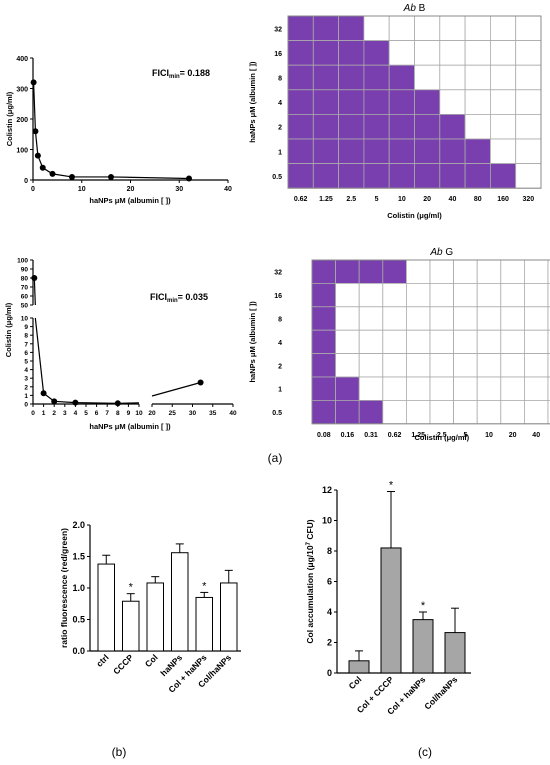 This screenshot has width=550, height=765. What do you see at coordinates (76, 413) in the screenshot?
I see `x-tick-label: 4` at bounding box center [76, 413].